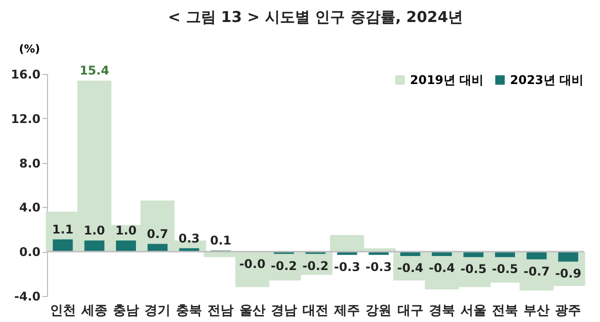 This screenshot has height=322, width=600. What do you see at coordinates (29, 252) in the screenshot?
I see `y-tick-label: 0.0` at bounding box center [29, 252].